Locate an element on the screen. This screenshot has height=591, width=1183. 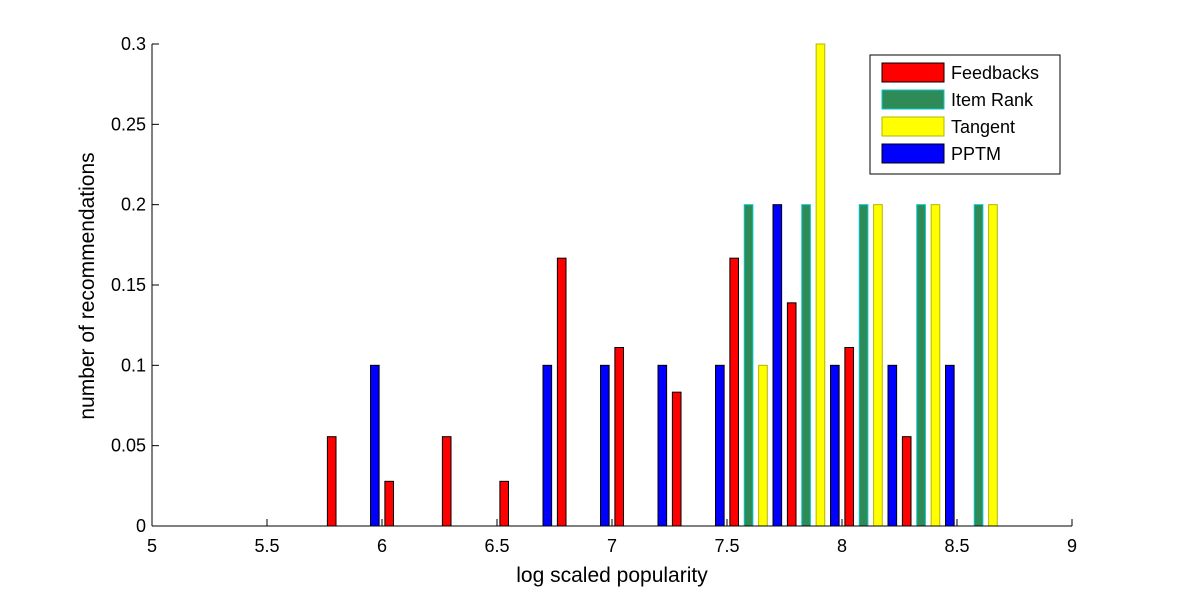
y-tick-label: 0.25 is located at coordinates (128, 124).